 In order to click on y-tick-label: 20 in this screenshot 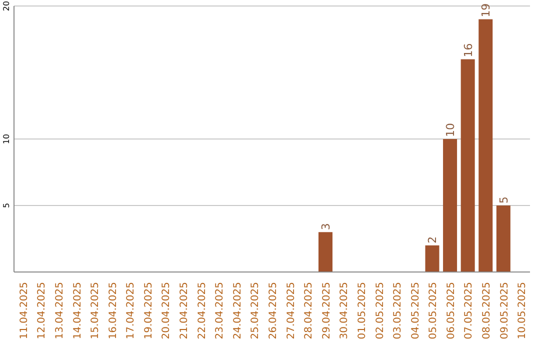, I will do `click(6, 6)`.